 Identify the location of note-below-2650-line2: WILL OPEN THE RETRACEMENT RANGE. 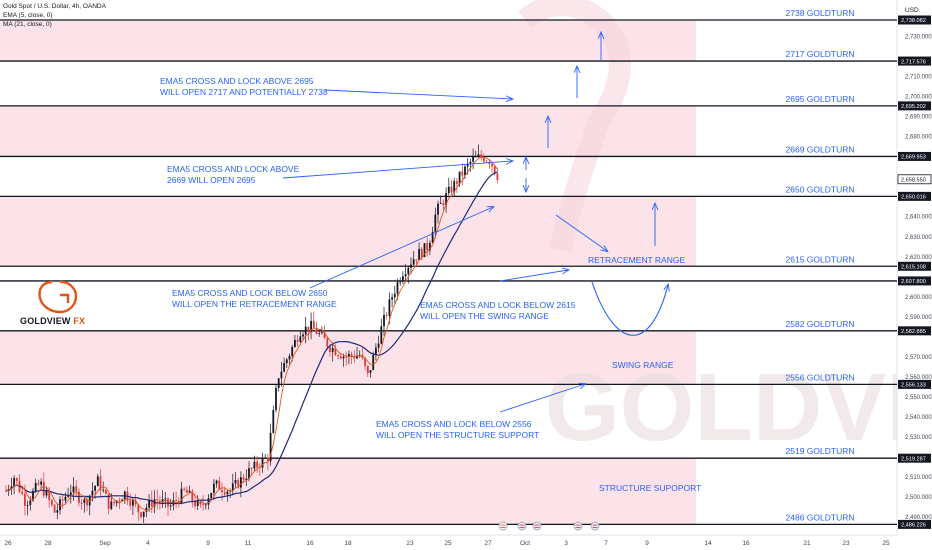
(254, 304).